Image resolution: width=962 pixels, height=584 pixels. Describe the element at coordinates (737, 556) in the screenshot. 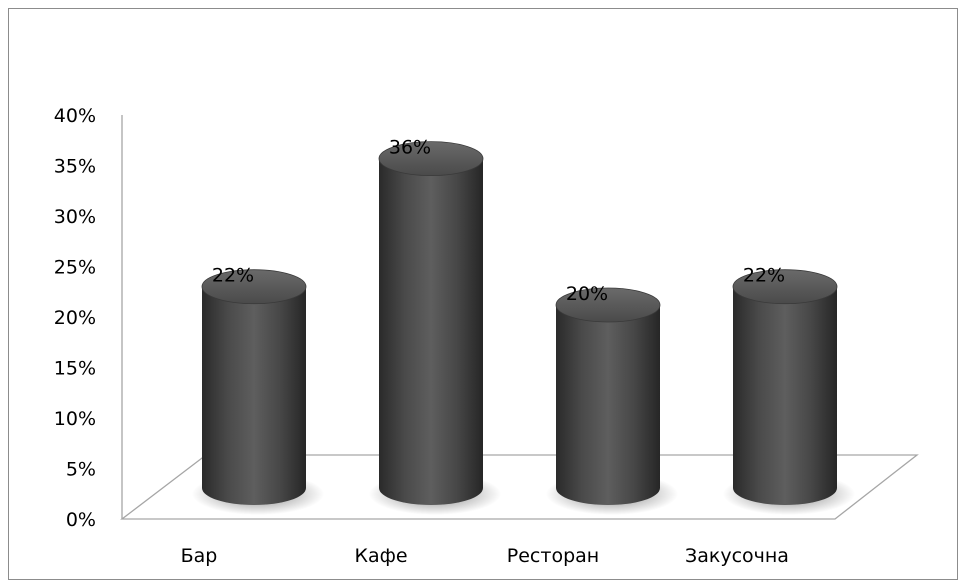

I see `category-label: Закусочна` at that location.